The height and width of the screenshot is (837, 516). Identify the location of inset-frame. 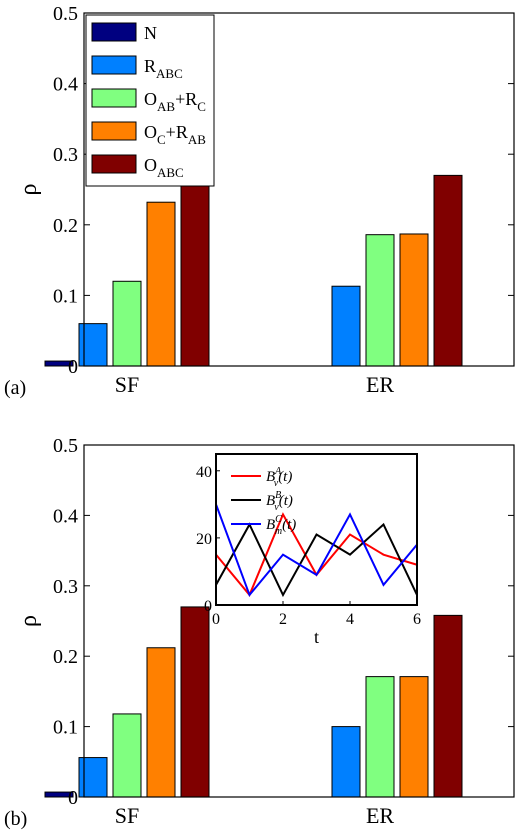
(316, 529).